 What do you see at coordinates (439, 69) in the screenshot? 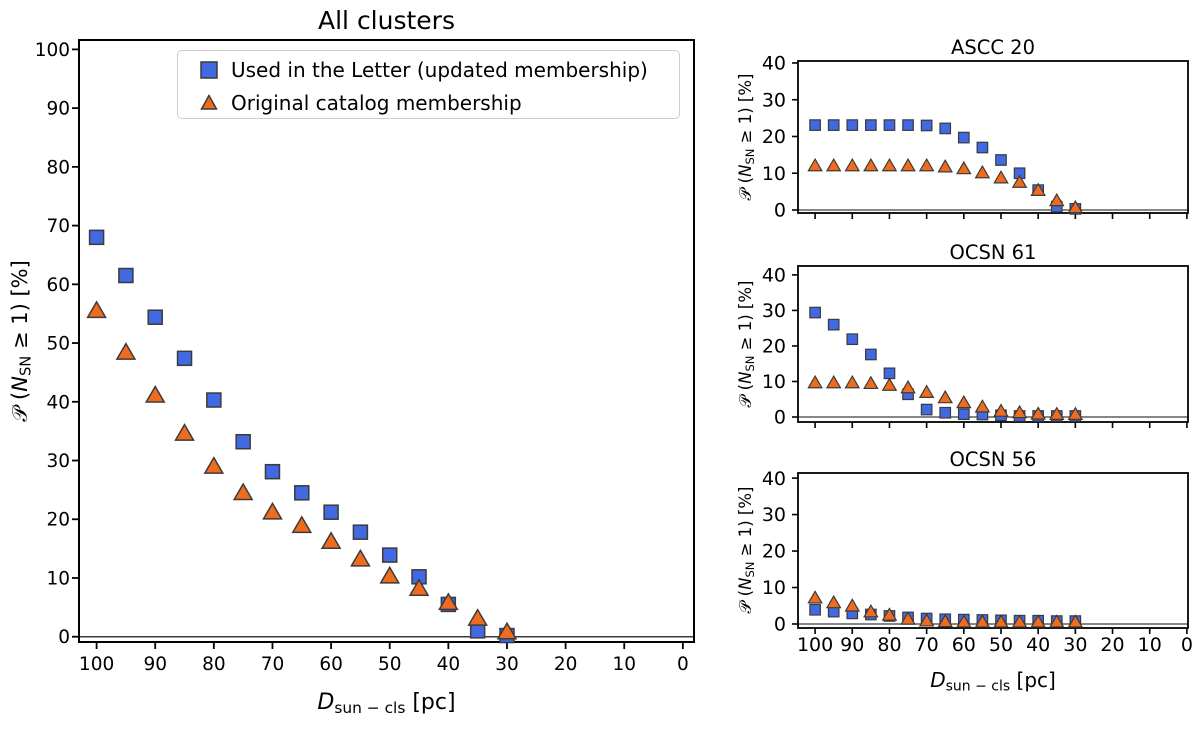
I see `legend-item-label: Used in the Letter (updated membership)` at bounding box center [439, 69].